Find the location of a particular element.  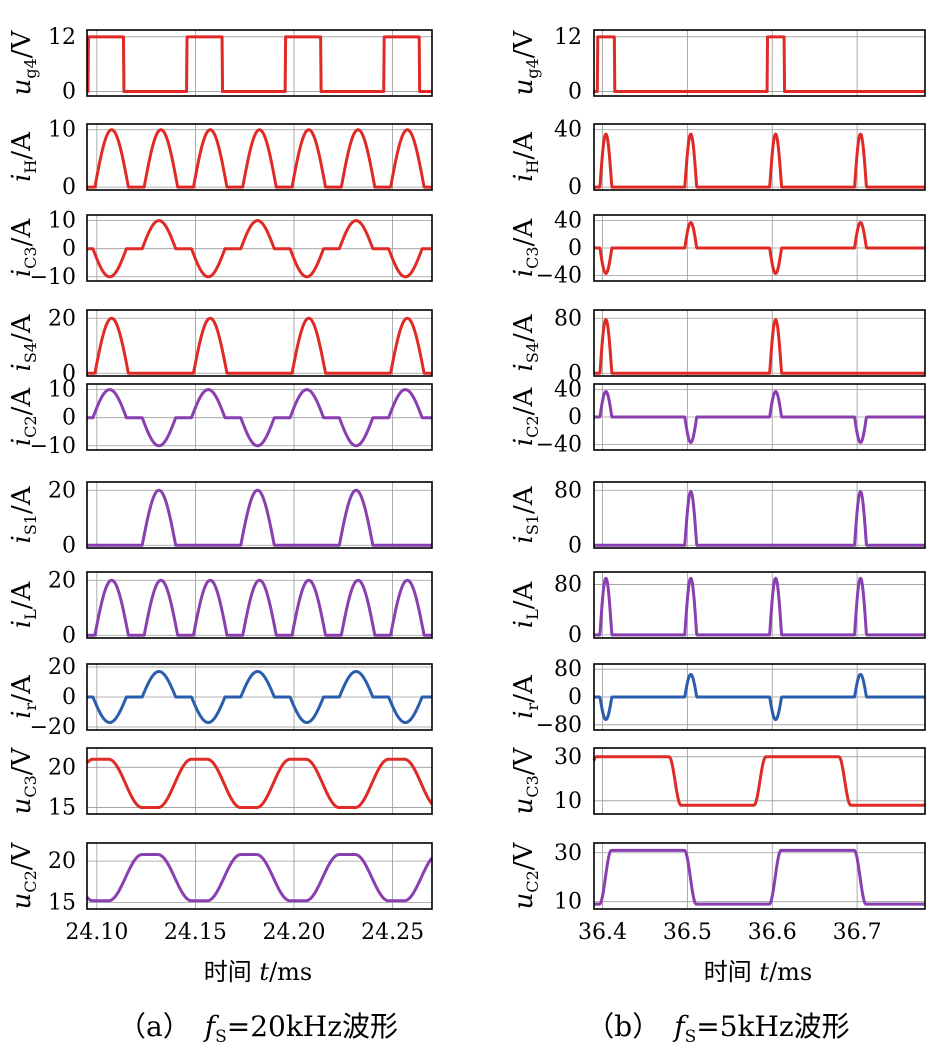

subplot-iC3-per-A: −40 040 iC3/A is located at coordinates (718, 249).